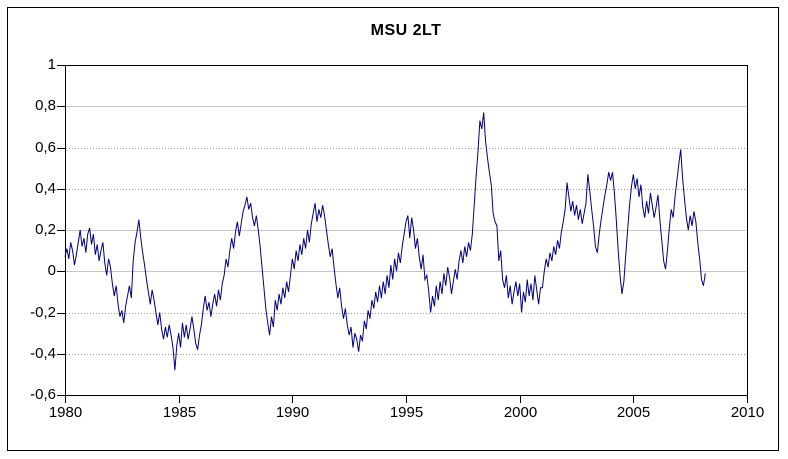  I want to click on y-tick-label: -0,2, so click(43, 312).